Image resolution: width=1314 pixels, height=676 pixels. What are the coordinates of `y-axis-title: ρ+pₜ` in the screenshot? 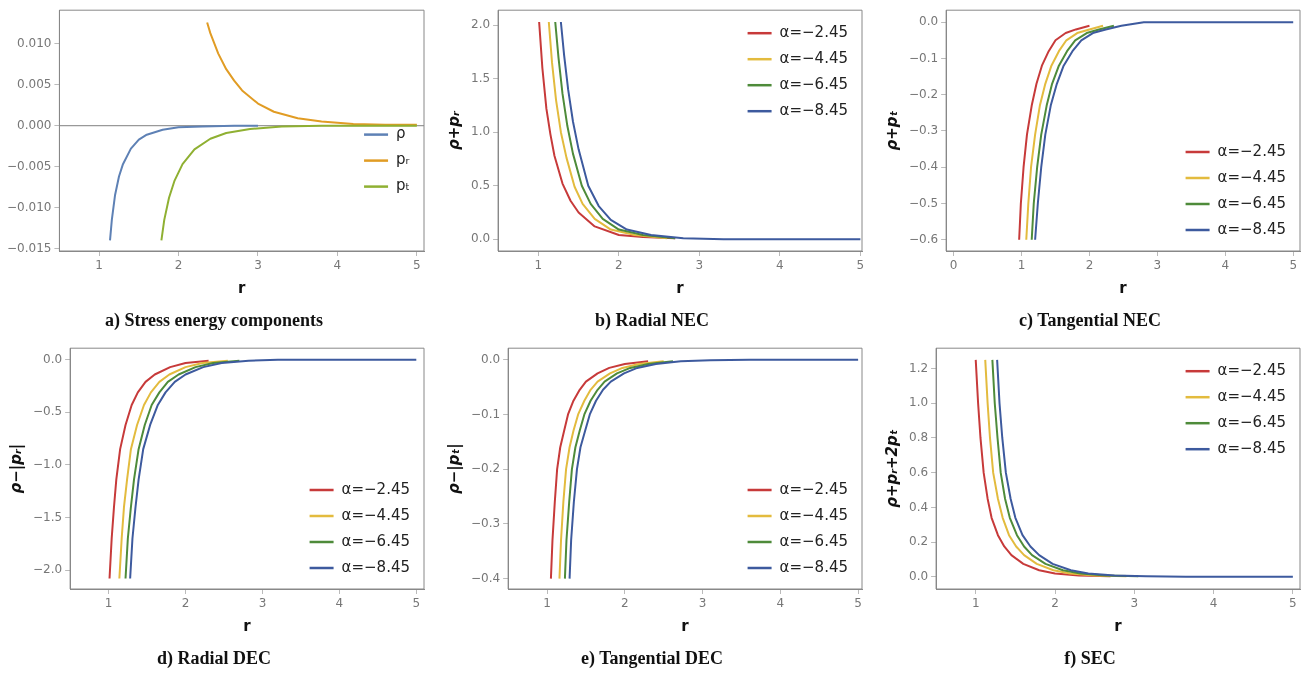 It's located at (891, 130).